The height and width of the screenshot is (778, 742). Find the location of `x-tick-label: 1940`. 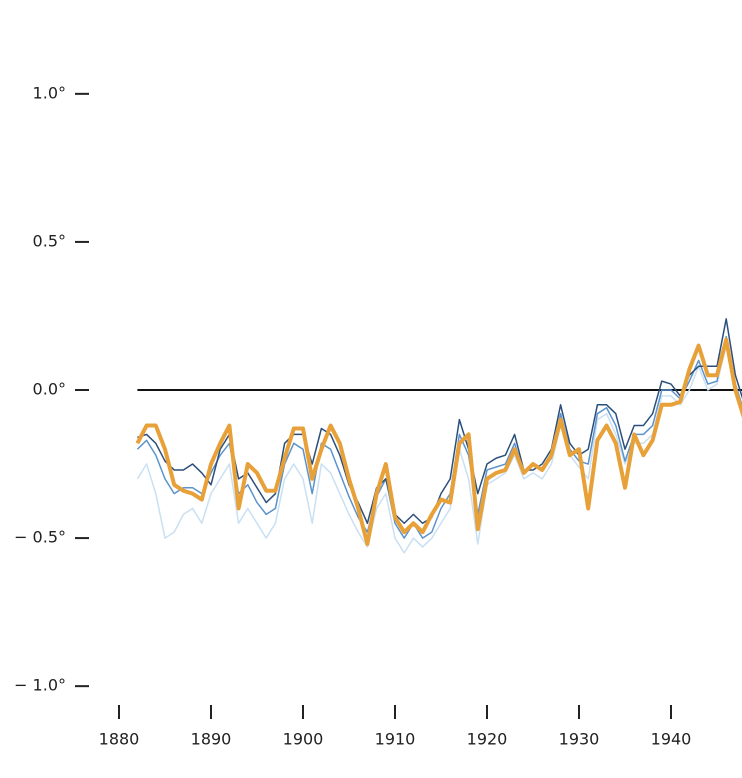

x-tick-label: 1940 is located at coordinates (671, 739).